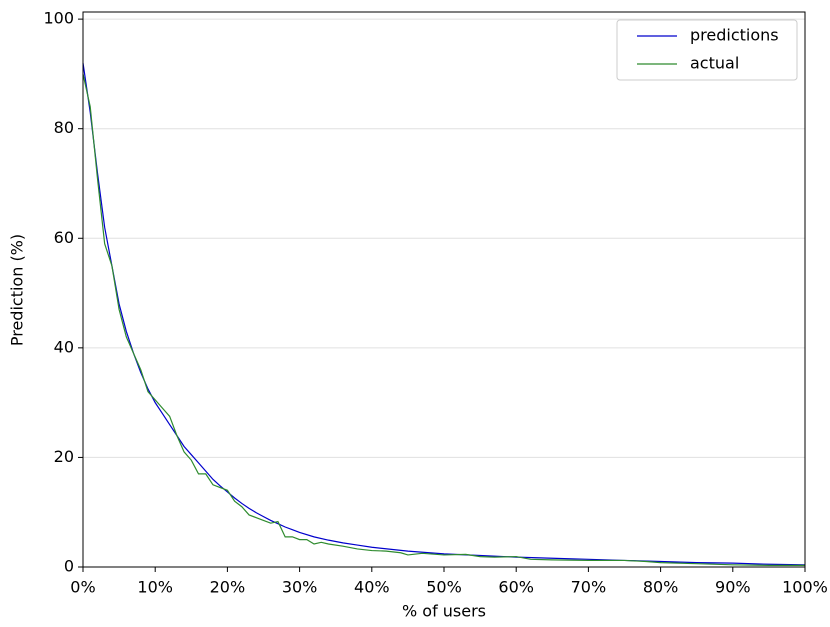  What do you see at coordinates (714, 63) in the screenshot?
I see `legend-label: actual` at bounding box center [714, 63].